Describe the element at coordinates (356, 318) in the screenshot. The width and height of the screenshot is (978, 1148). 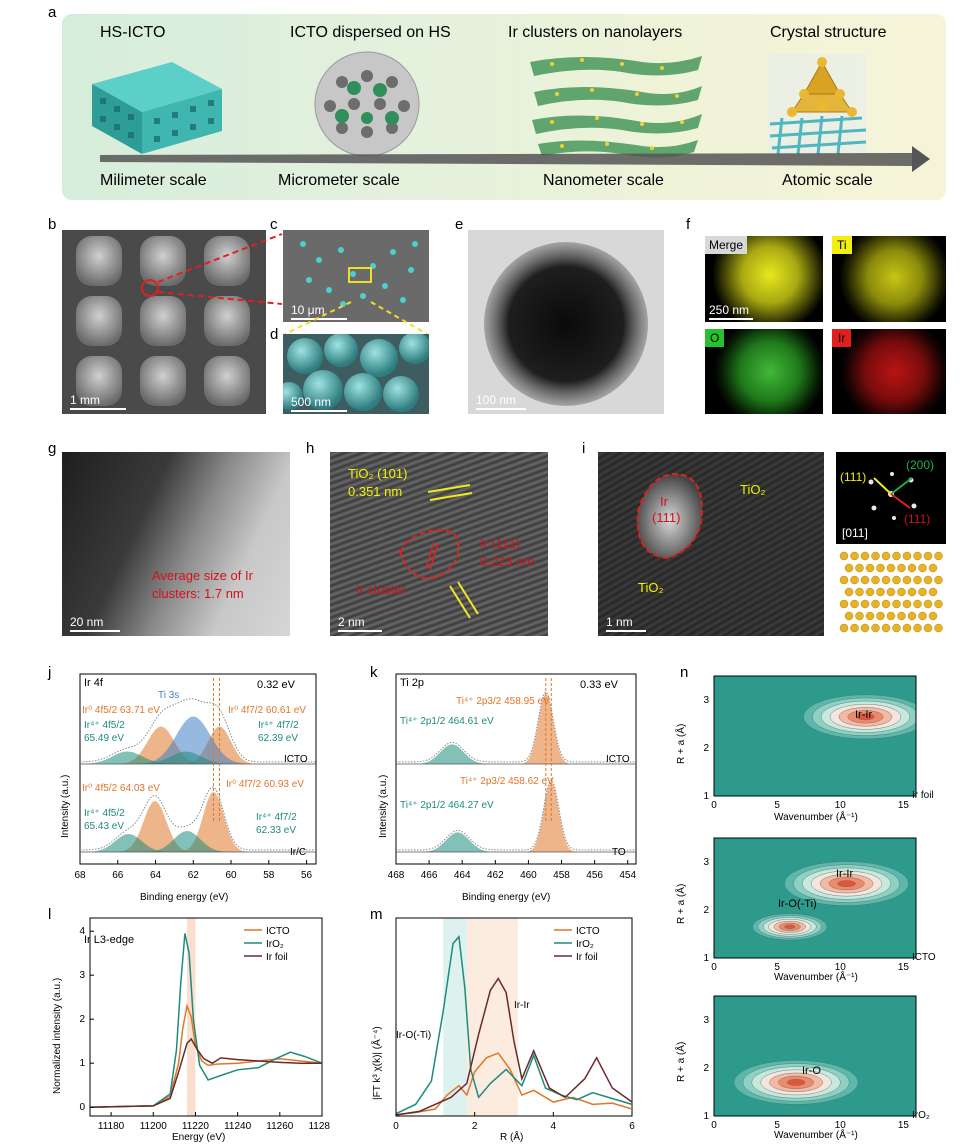
I see `zoom-lines-c-d` at that location.